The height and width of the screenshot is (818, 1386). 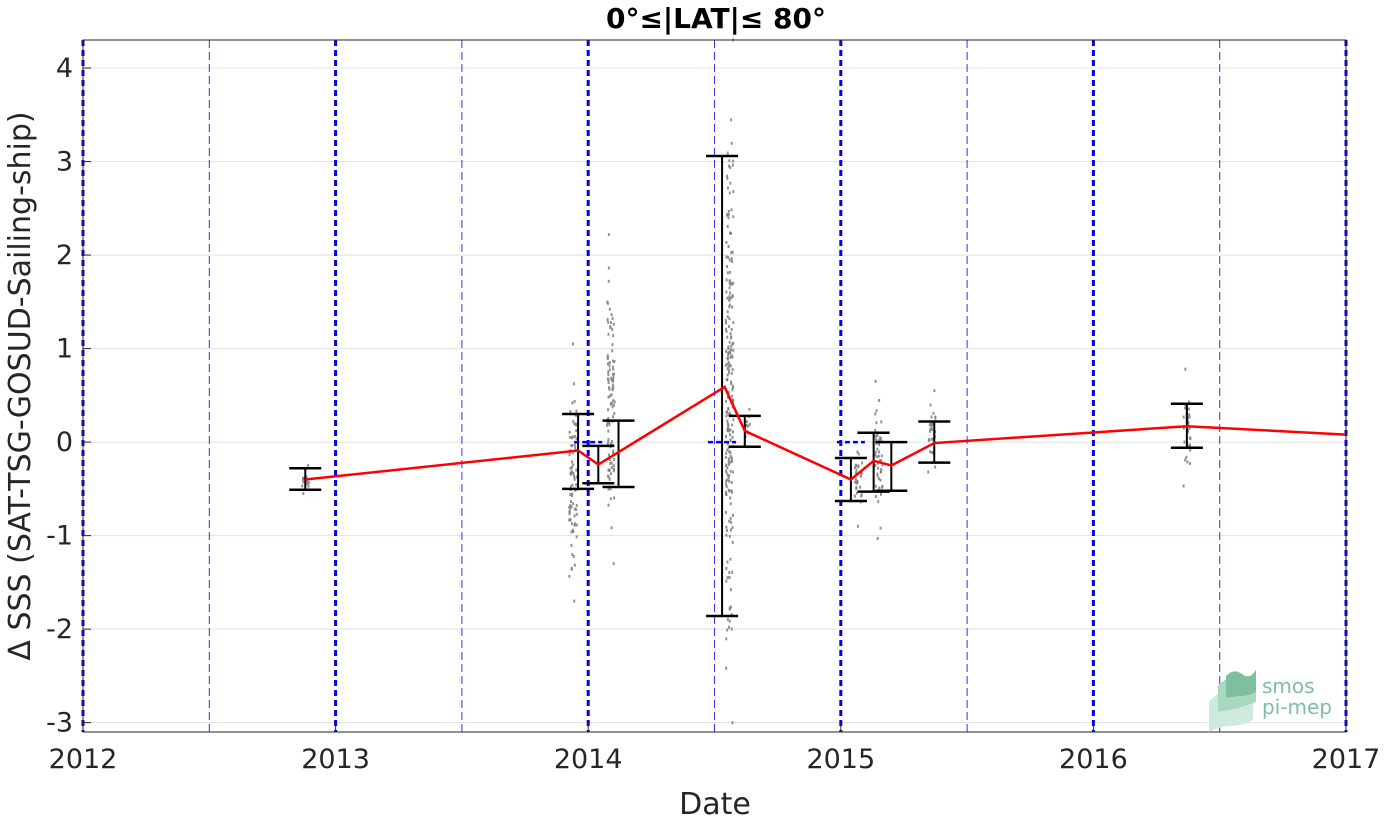 What do you see at coordinates (826, 433) in the screenshot?
I see `mean-series-line` at bounding box center [826, 433].